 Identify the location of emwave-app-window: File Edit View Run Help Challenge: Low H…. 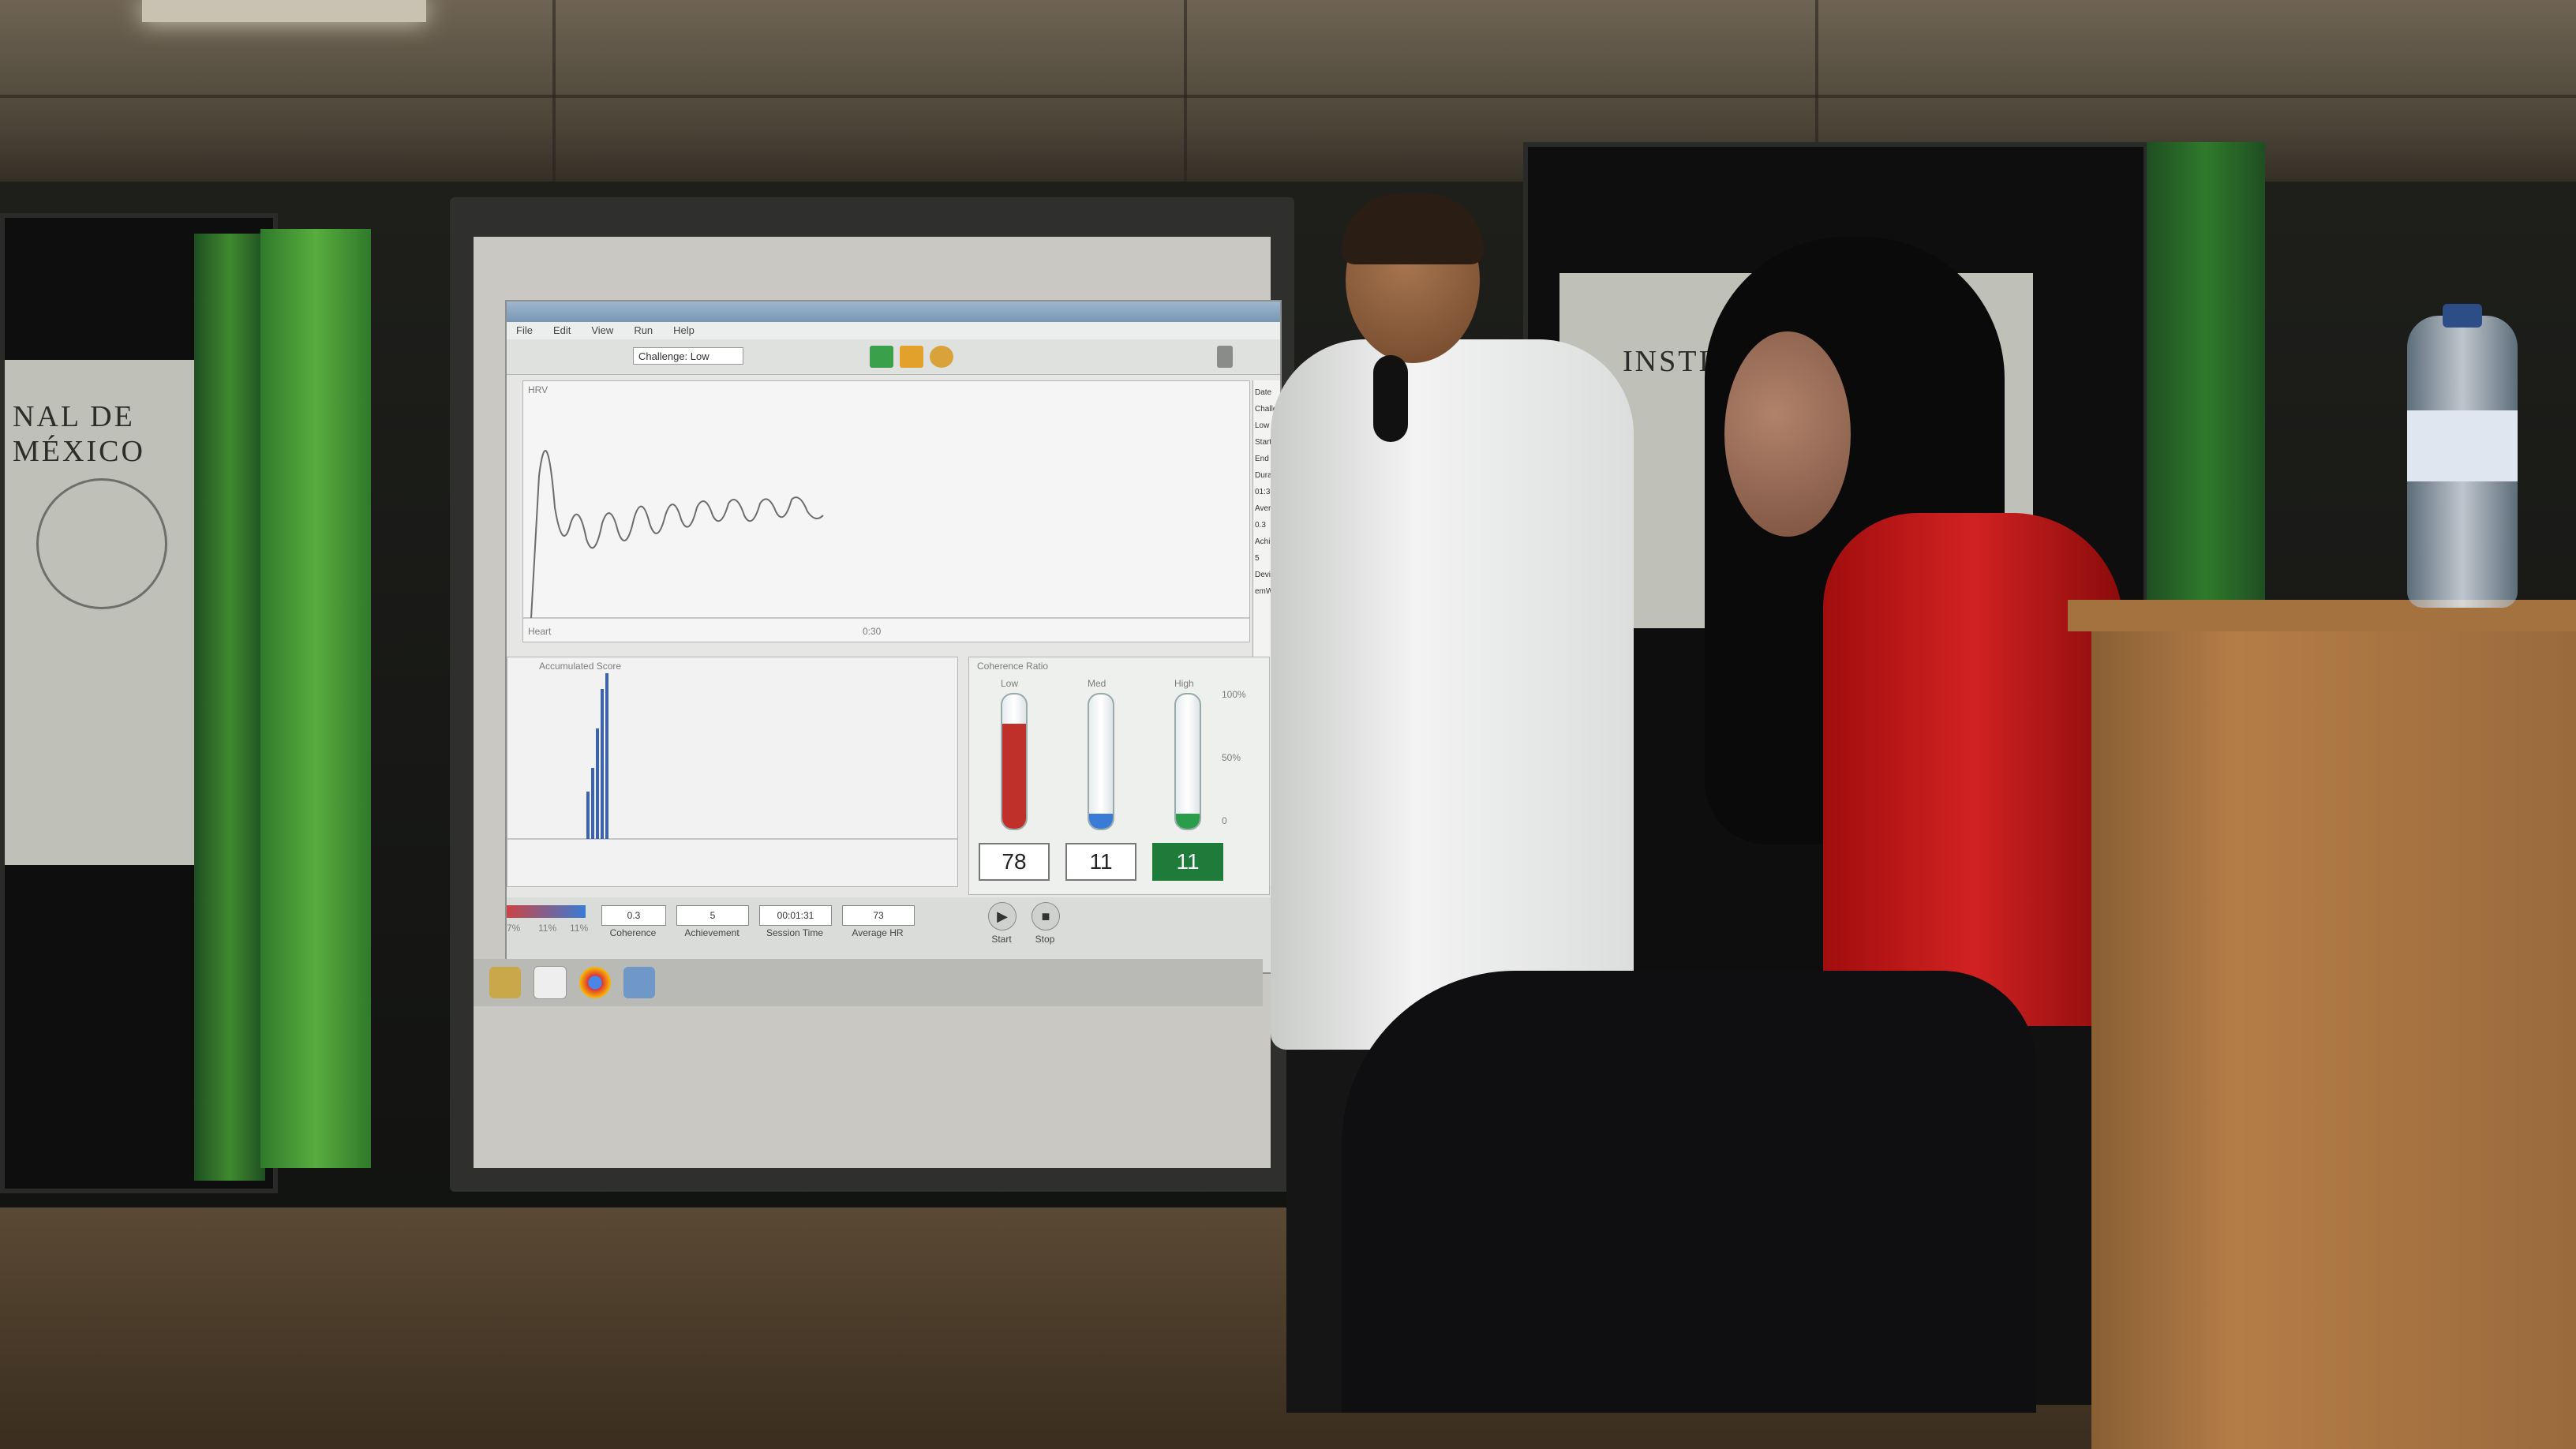
(893, 637).